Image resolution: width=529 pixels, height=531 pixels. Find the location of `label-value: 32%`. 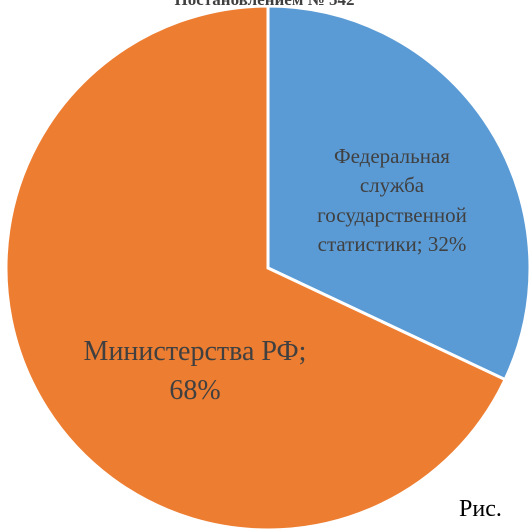

label-value: 32% is located at coordinates (447, 244).